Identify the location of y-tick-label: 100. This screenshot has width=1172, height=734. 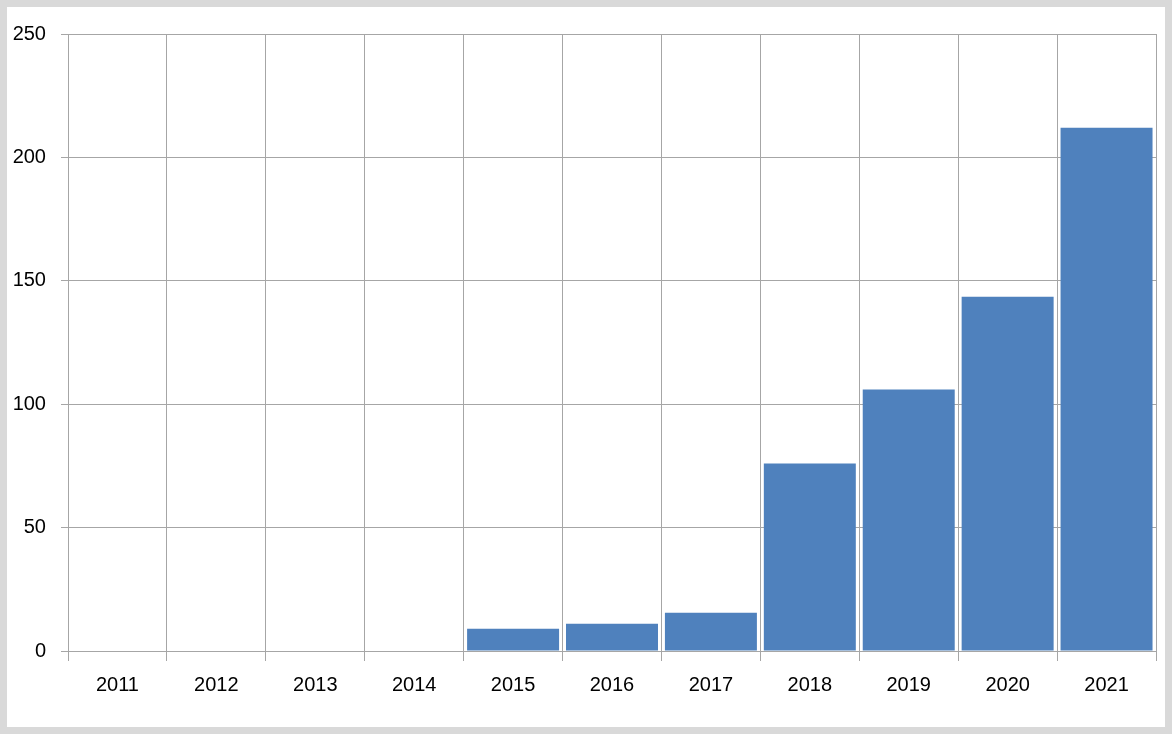
(29, 402).